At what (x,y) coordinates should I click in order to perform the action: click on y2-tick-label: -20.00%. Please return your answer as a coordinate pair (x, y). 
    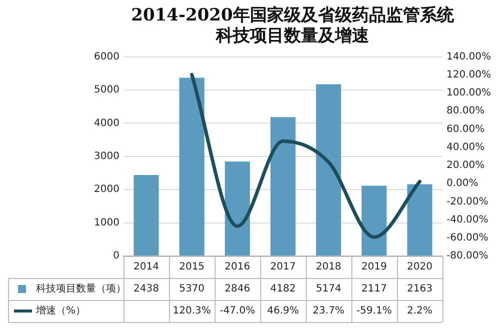
    Looking at the image, I should click on (467, 202).